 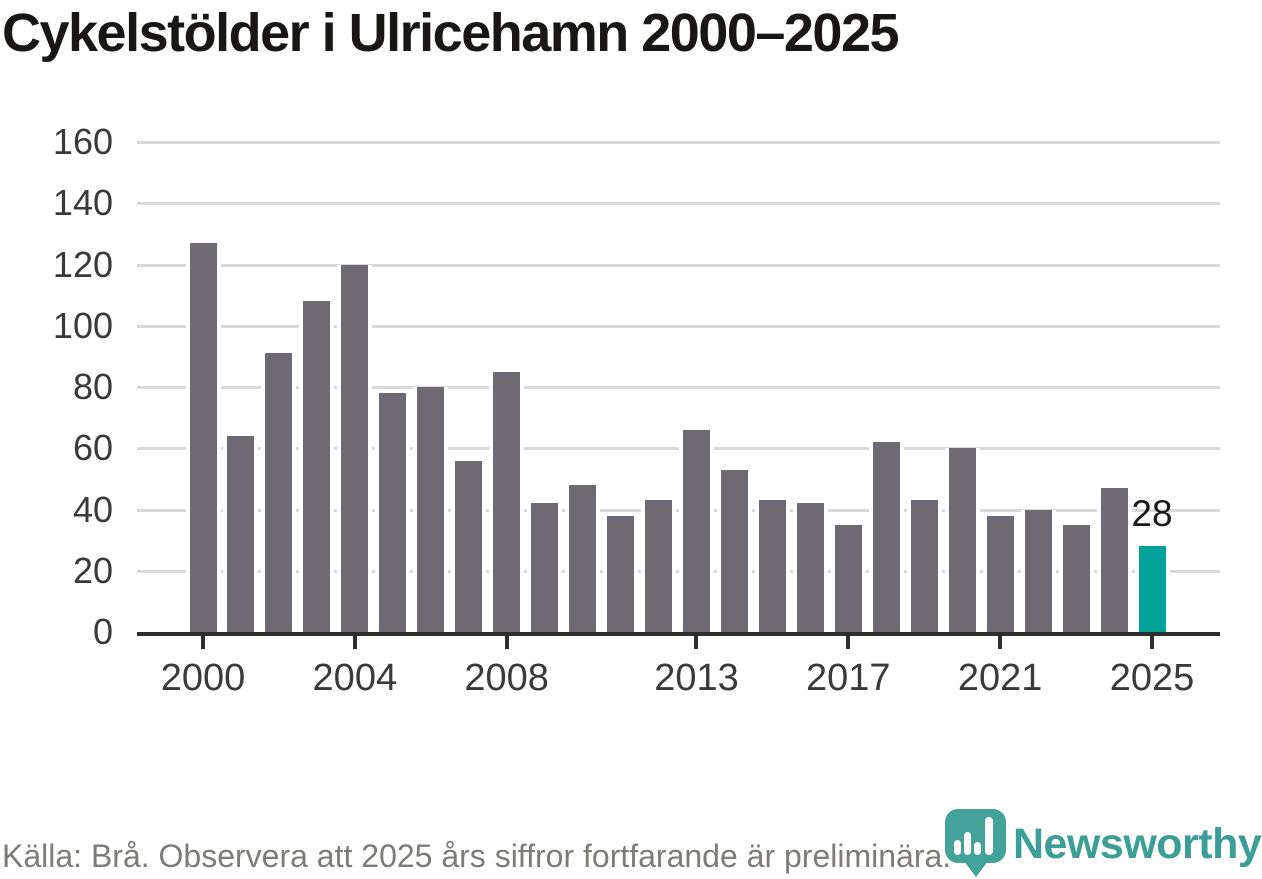 I want to click on bar-2015, so click(x=772, y=566).